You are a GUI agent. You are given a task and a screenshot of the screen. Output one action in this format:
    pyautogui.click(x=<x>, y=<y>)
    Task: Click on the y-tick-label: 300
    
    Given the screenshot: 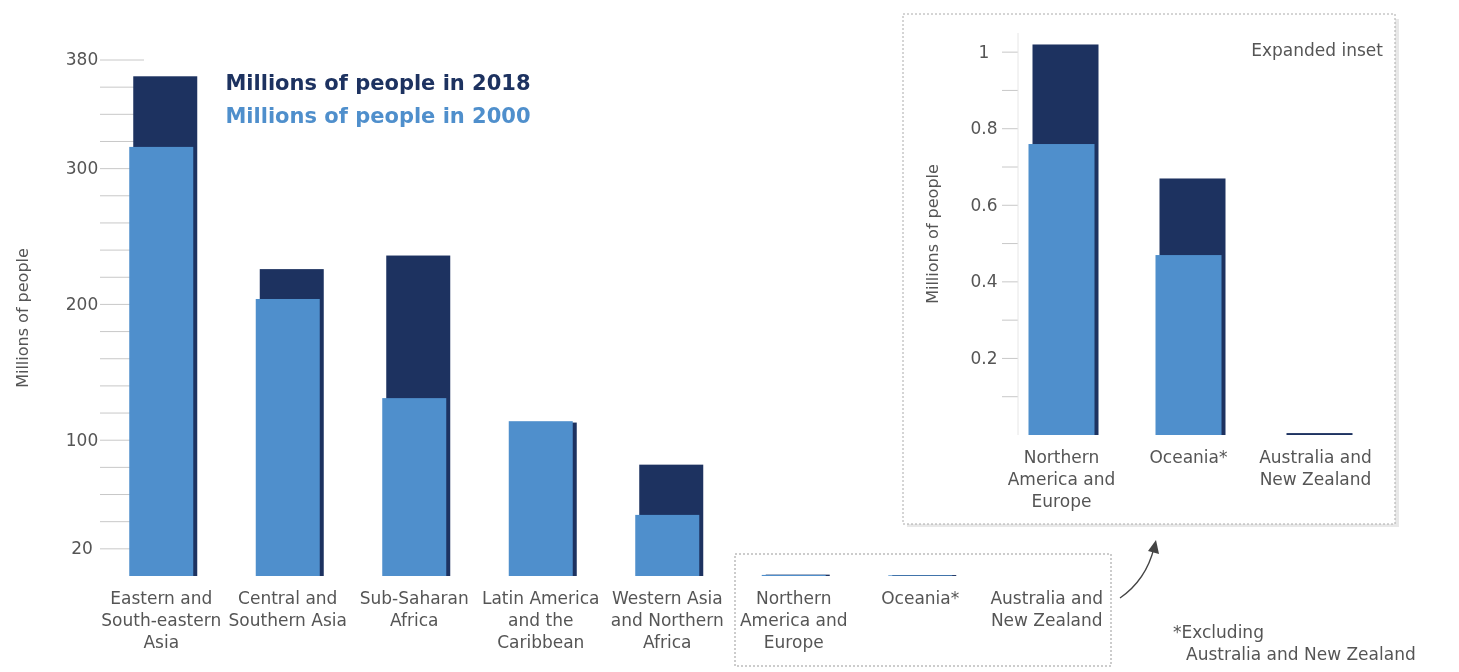 What is the action you would take?
    pyautogui.click(x=82, y=168)
    